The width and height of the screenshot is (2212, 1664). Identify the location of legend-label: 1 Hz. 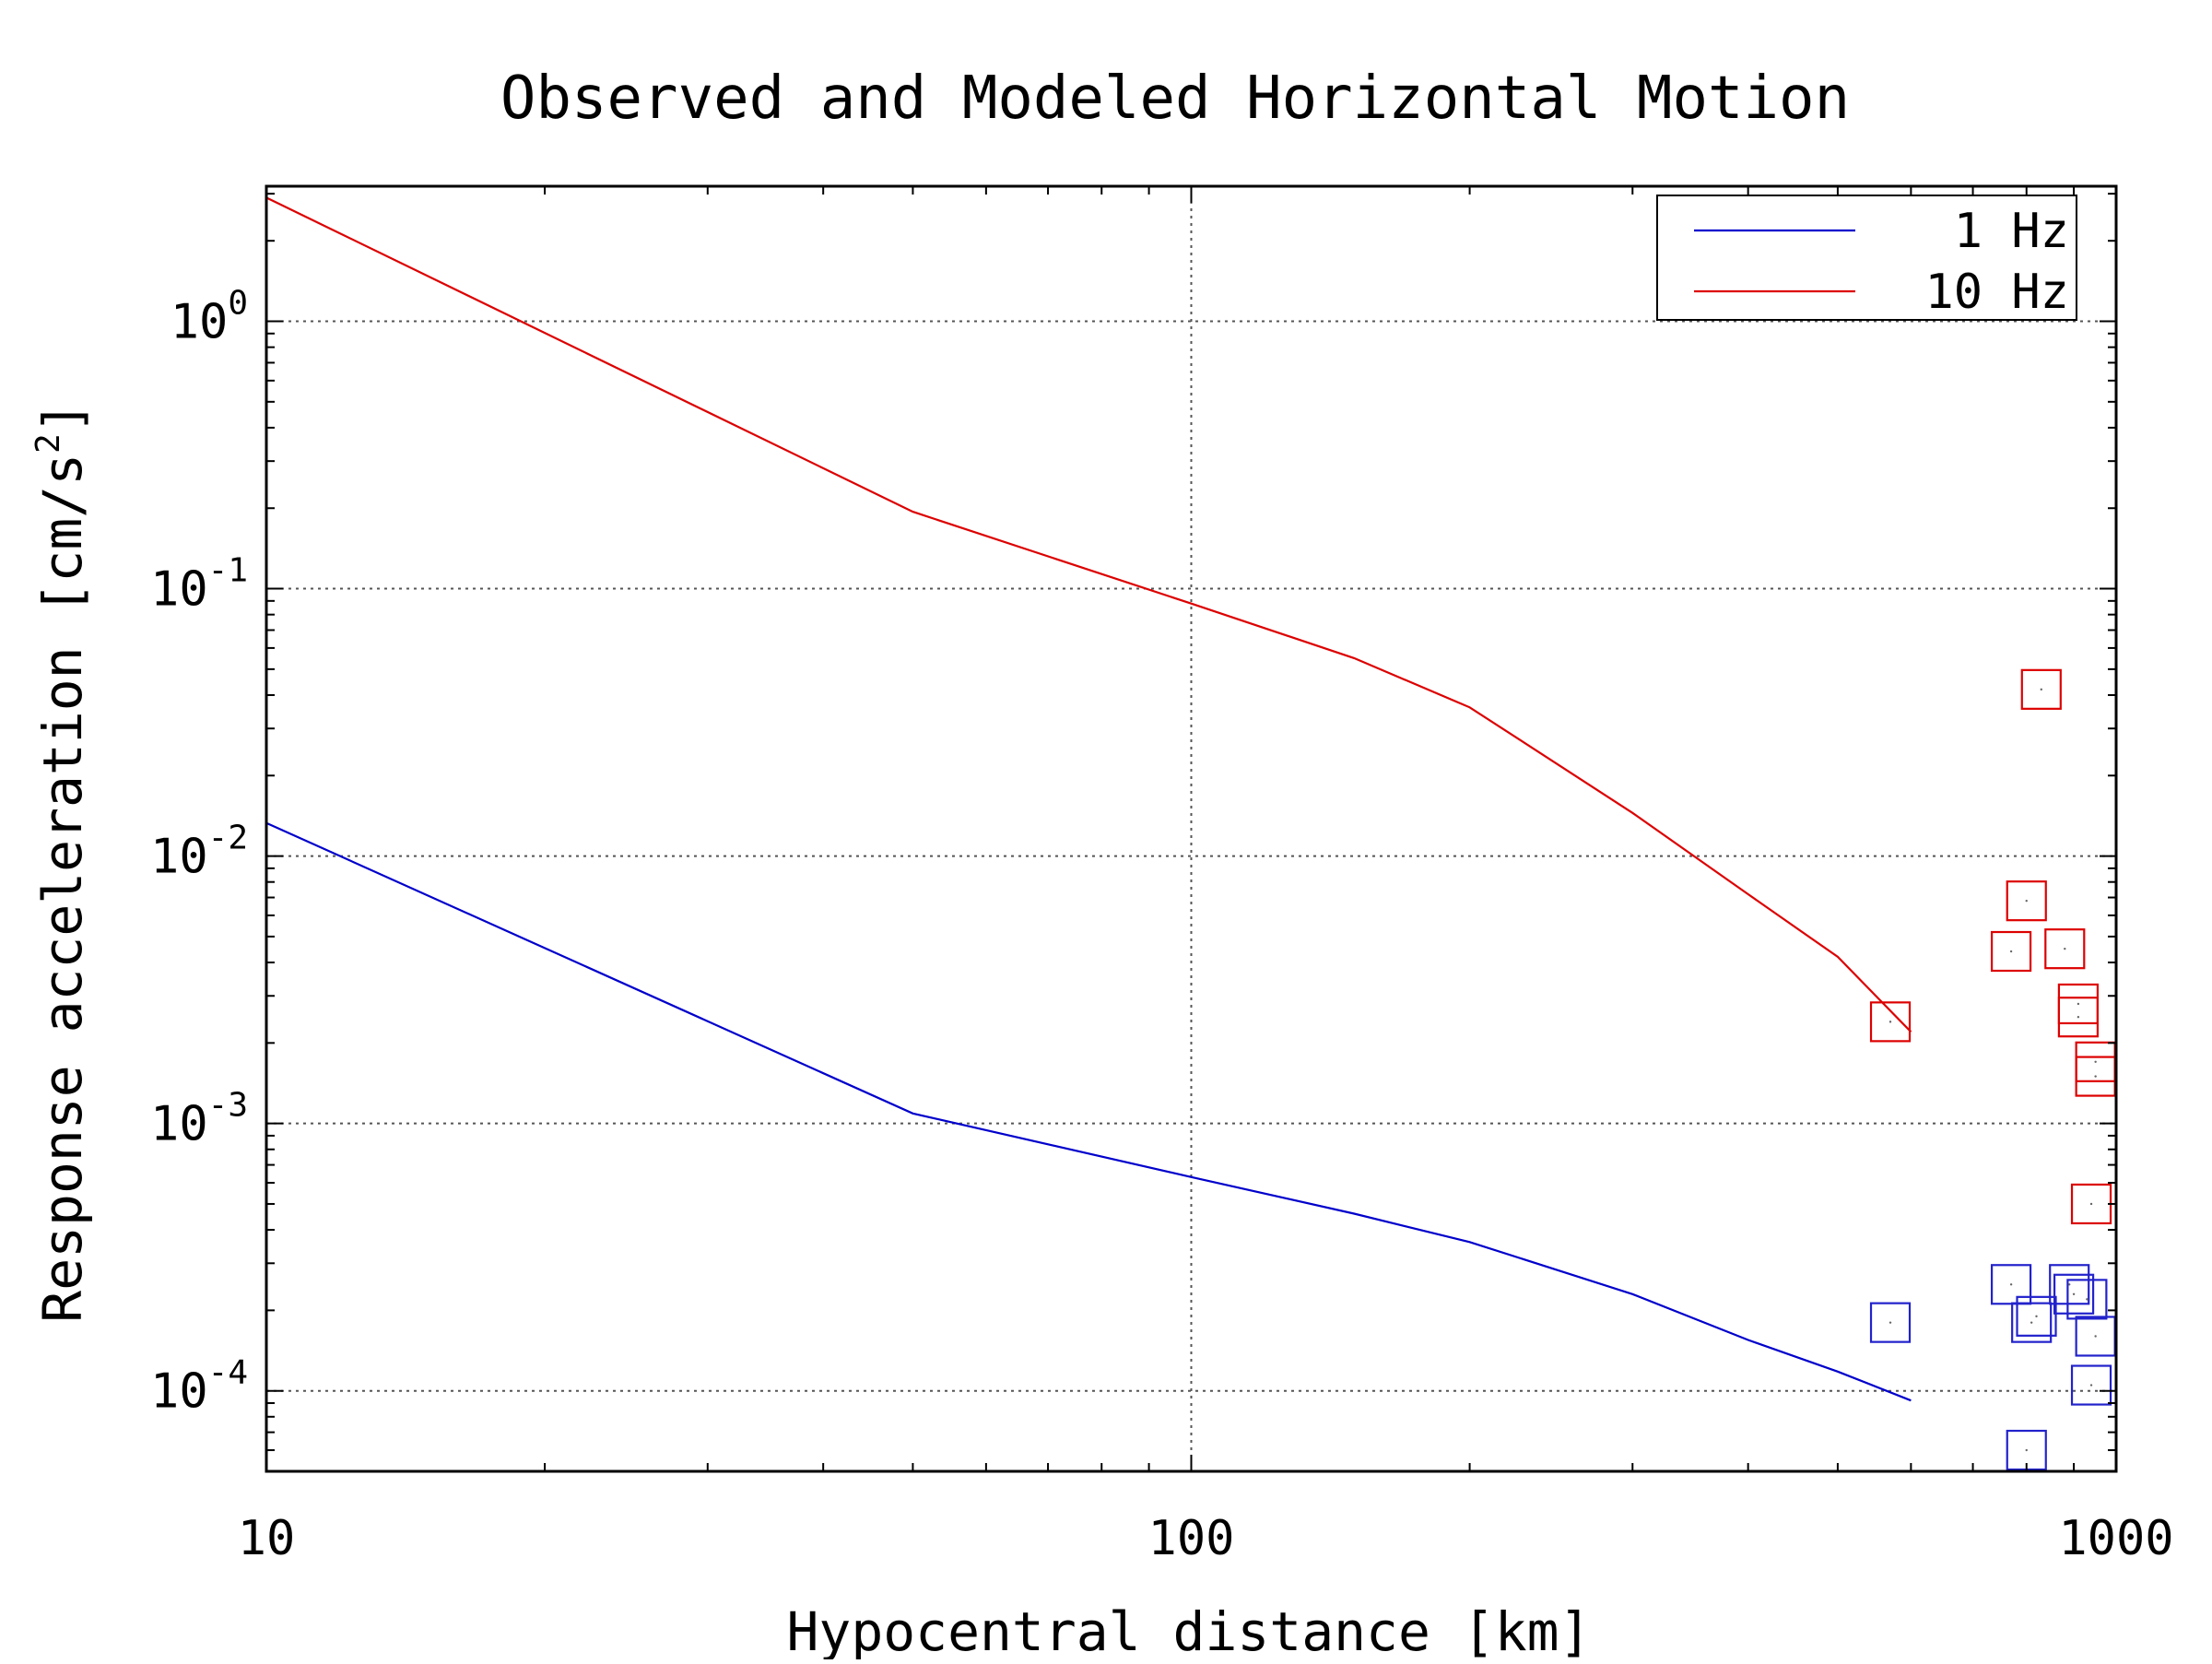
(2011, 231).